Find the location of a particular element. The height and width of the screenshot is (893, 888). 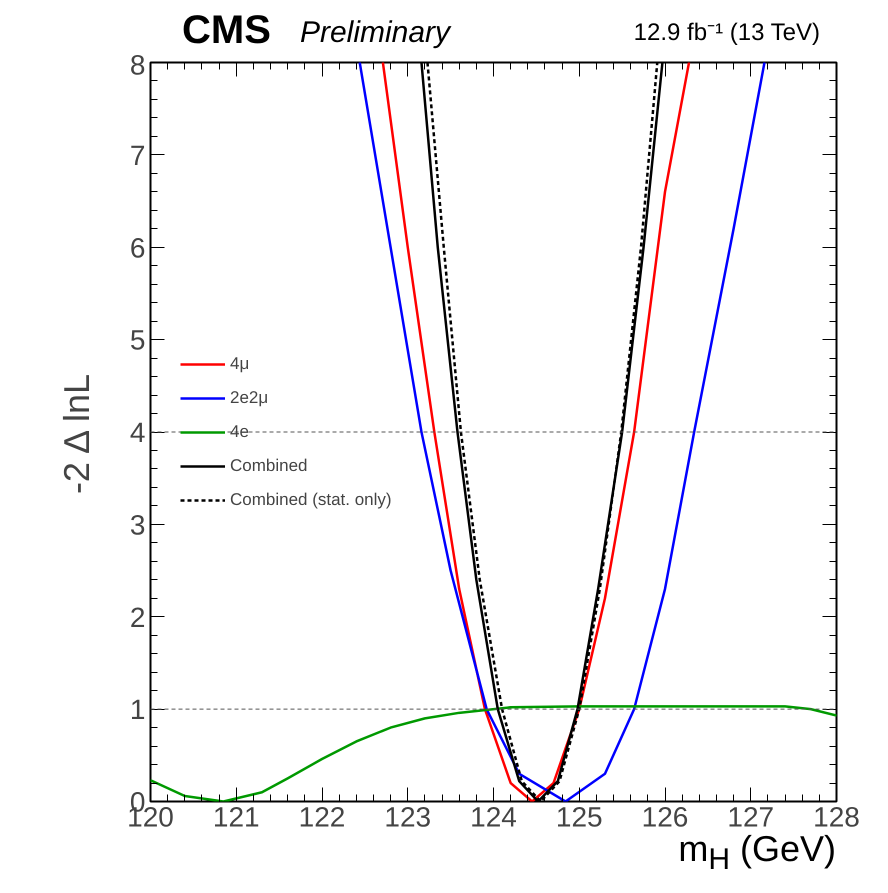

x-tick-label: 122 is located at coordinates (322, 817).